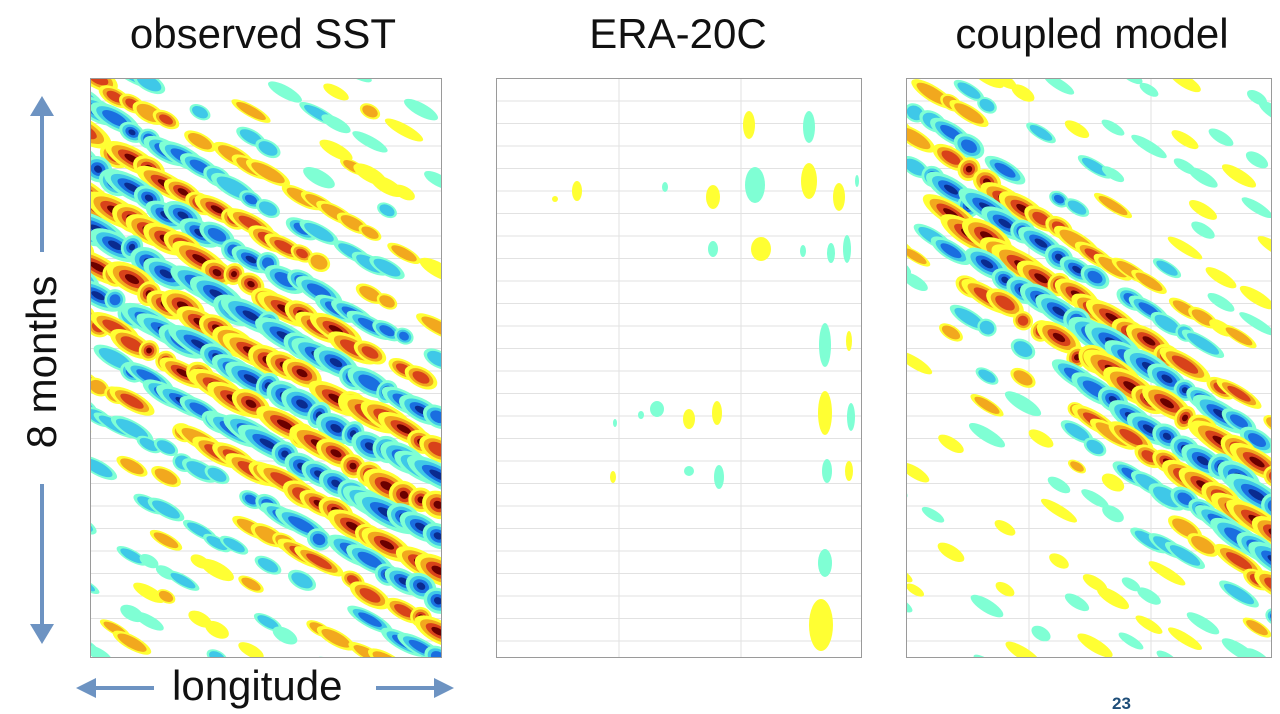 This screenshot has height=714, width=1280. Describe the element at coordinates (42, 362) in the screenshot. I see `y-axis-label: 8 months` at that location.